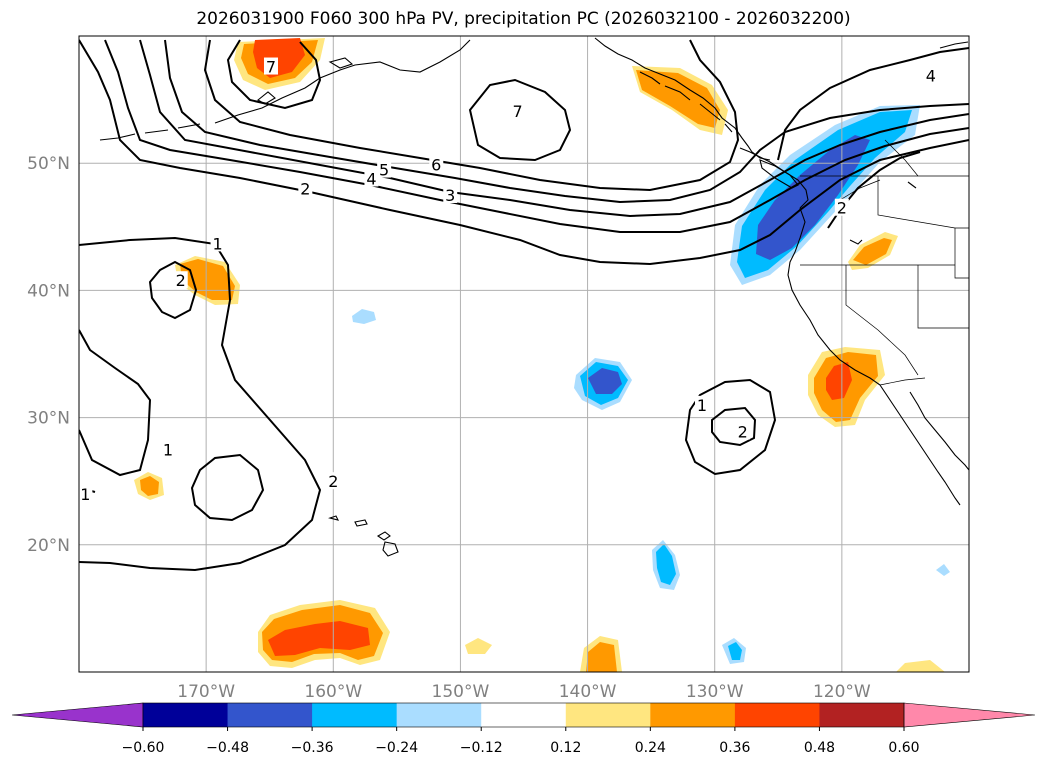 The width and height of the screenshot is (1047, 765). Describe the element at coordinates (715, 692) in the screenshot. I see `lon-tick-label: 130°W` at that location.